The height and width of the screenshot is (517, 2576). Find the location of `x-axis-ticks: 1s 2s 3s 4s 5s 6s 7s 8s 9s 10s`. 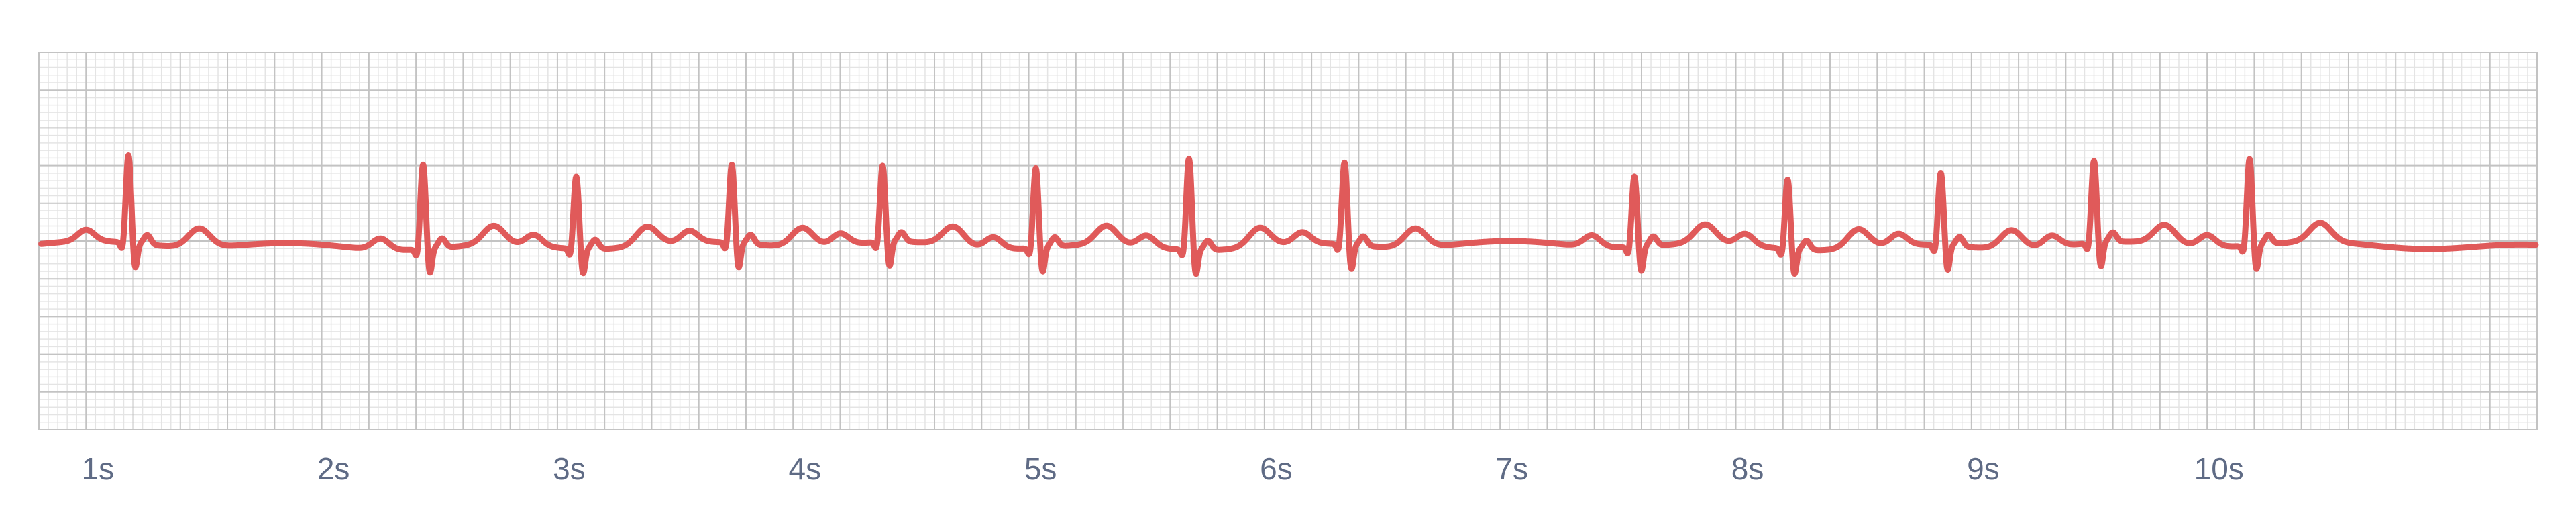

x-axis-ticks: 1s 2s 3s 4s 5s 6s 7s 8s 9s 10s is located at coordinates (1163, 468).